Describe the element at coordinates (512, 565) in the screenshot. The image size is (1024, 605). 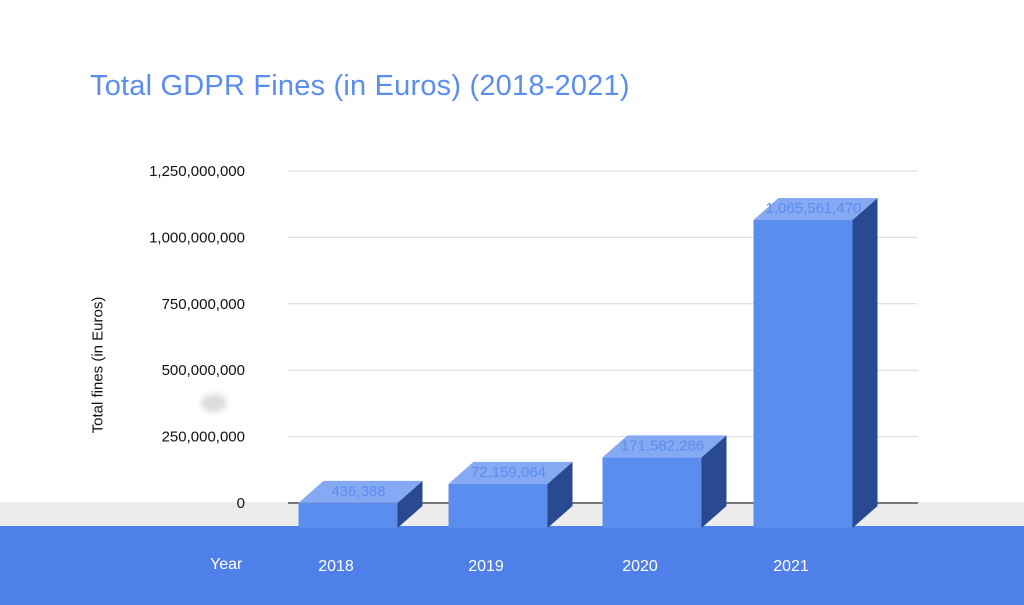
I see `x-axis-band` at that location.